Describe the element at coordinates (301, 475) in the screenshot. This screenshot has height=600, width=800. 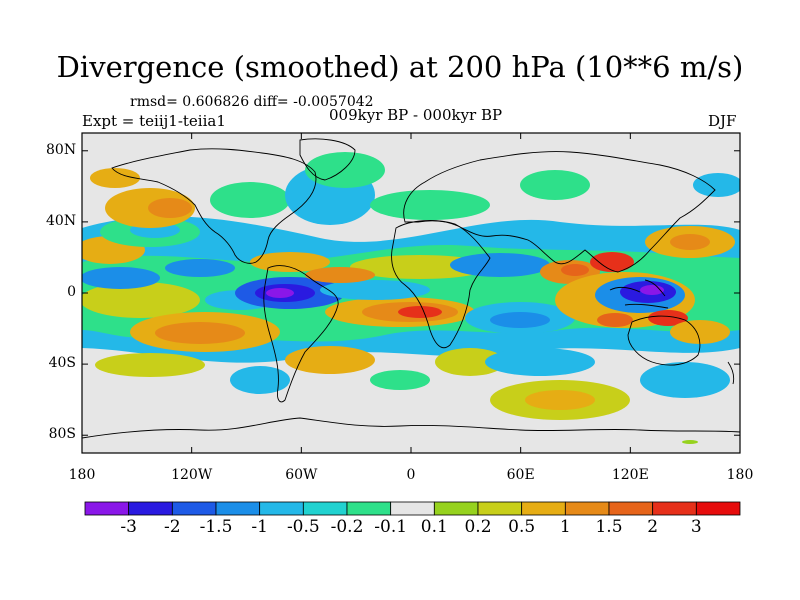
I see `x-tick-label: 60W` at that location.